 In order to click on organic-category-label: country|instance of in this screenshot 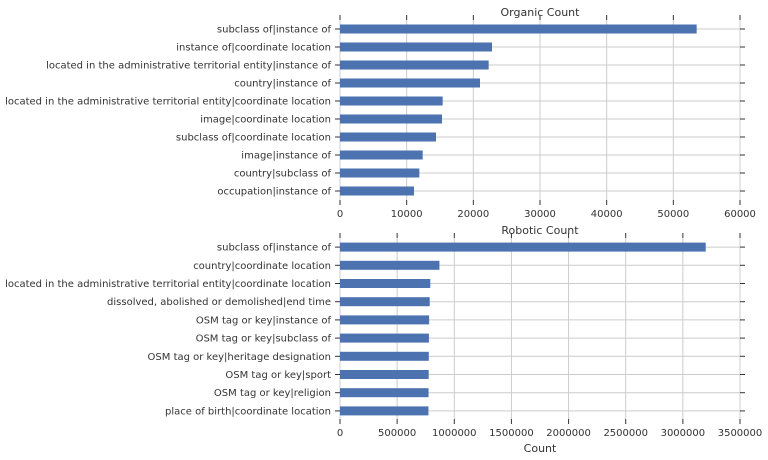, I will do `click(282, 84)`.